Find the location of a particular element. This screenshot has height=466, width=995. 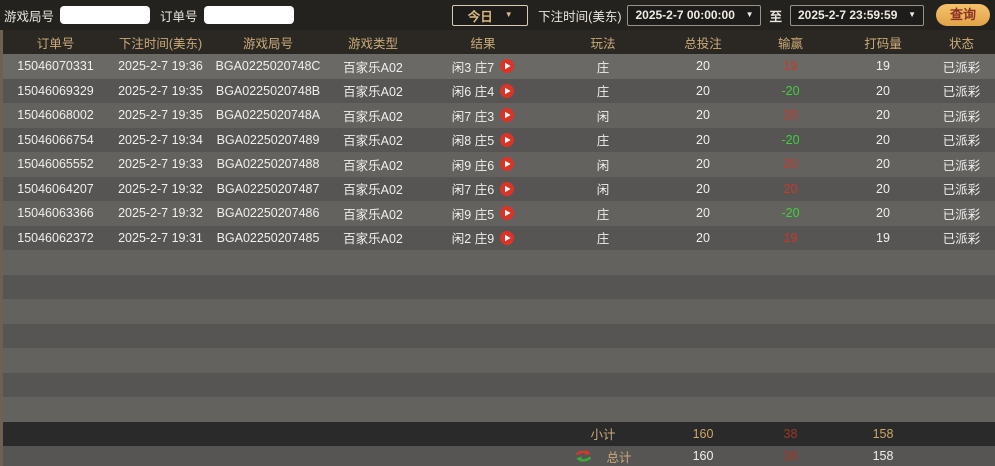

end-time-select: 2025-2-7 23:59:59 ▼ is located at coordinates (857, 15).